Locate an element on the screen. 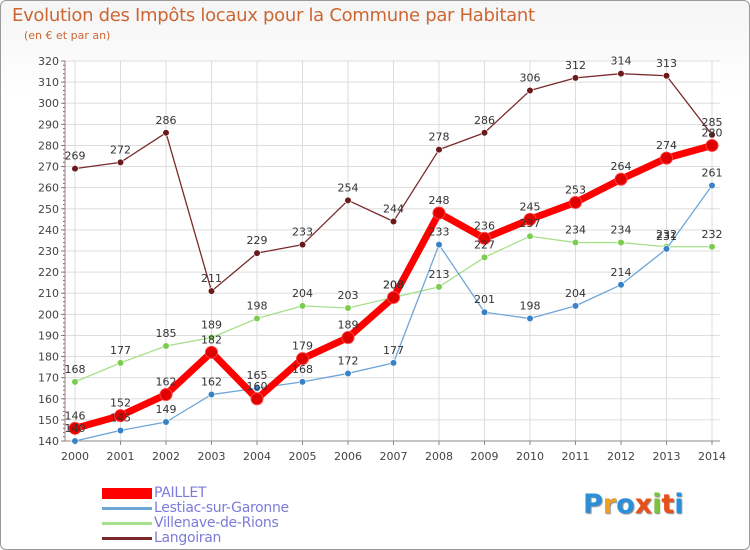 The width and height of the screenshot is (750, 550). legend-label-langoiran: Langoiran is located at coordinates (188, 538).